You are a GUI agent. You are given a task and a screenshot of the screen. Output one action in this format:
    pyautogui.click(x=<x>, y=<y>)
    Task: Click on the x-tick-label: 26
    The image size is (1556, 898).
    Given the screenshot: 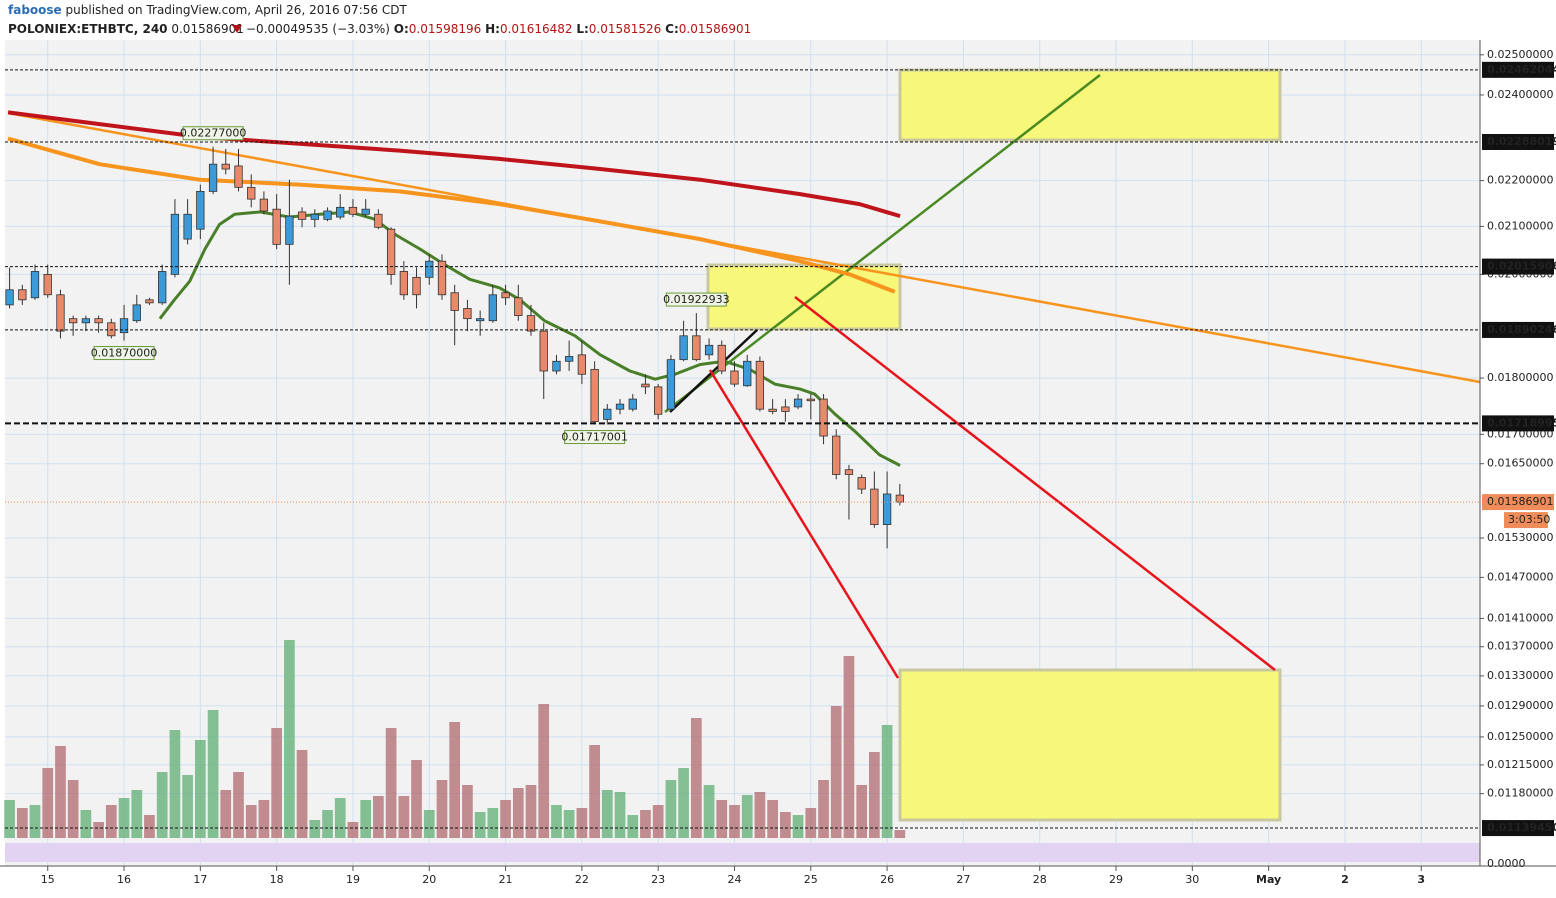 What is the action you would take?
    pyautogui.click(x=887, y=879)
    